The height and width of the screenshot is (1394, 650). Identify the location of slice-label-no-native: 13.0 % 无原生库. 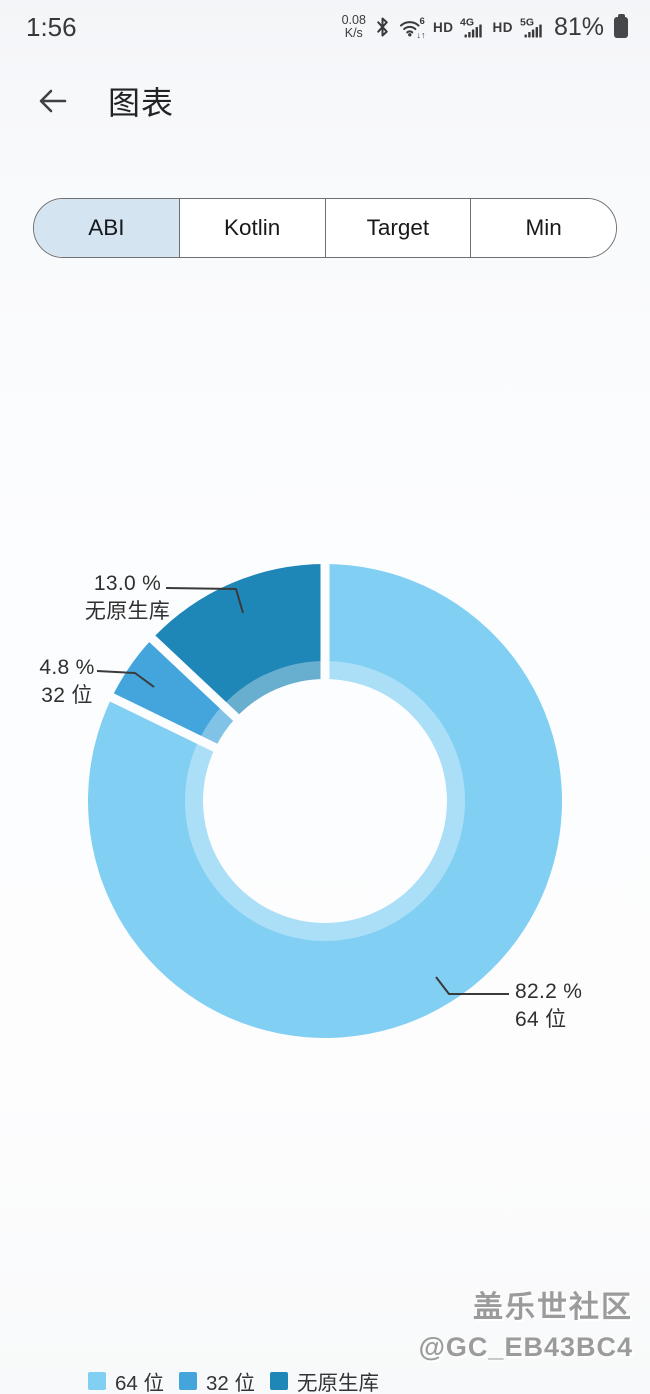
(127, 598).